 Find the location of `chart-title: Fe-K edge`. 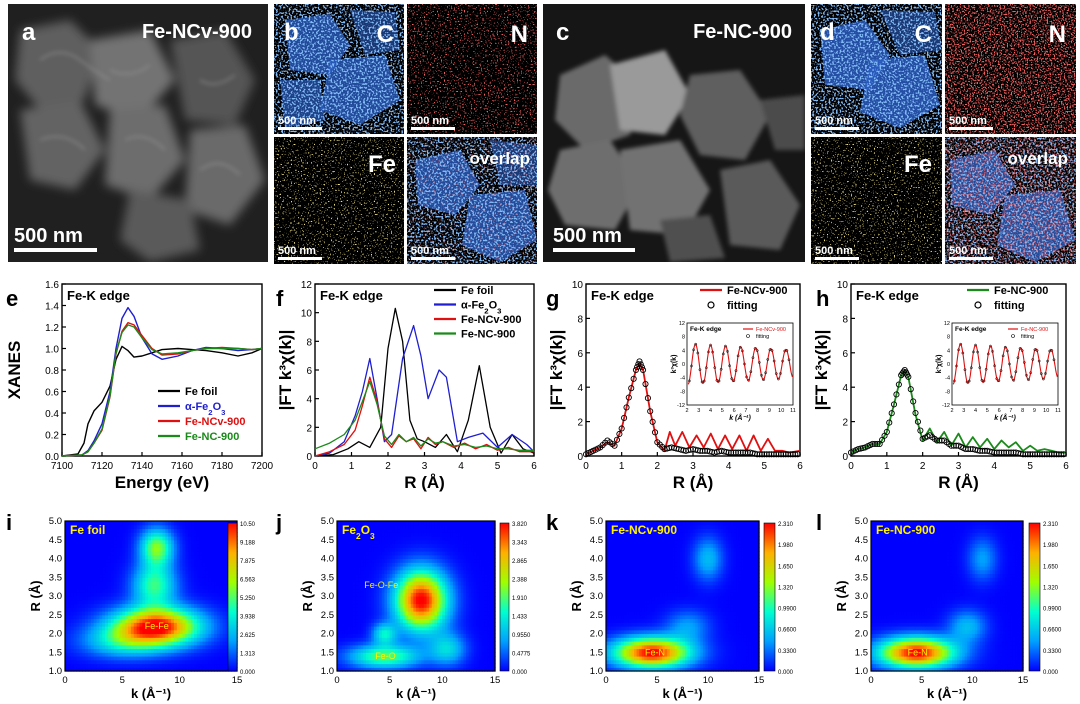

chart-title: Fe-K edge is located at coordinates (98, 295).